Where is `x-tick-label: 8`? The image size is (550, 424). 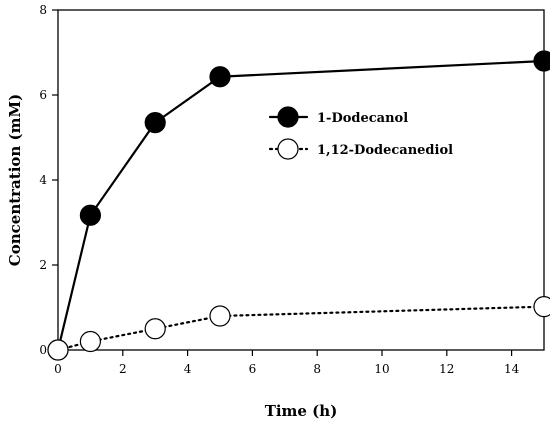
x-tick-label: 8 is located at coordinates (317, 369).